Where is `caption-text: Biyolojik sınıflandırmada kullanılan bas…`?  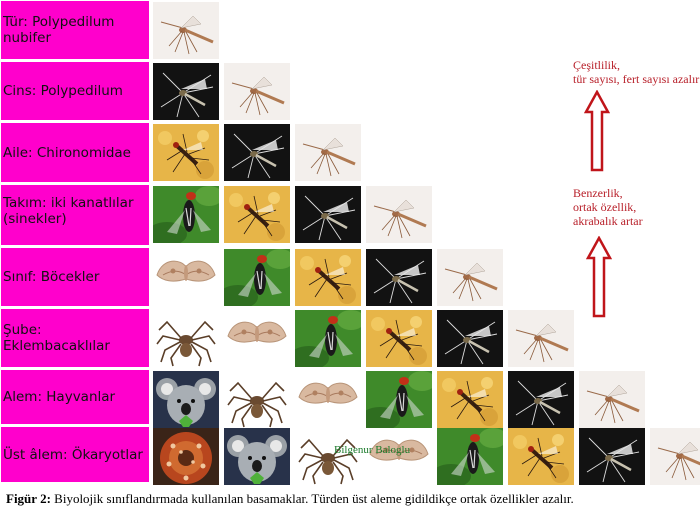
caption-text: Biyolojik sınıflandırmada kullanılan bas… is located at coordinates (312, 498).